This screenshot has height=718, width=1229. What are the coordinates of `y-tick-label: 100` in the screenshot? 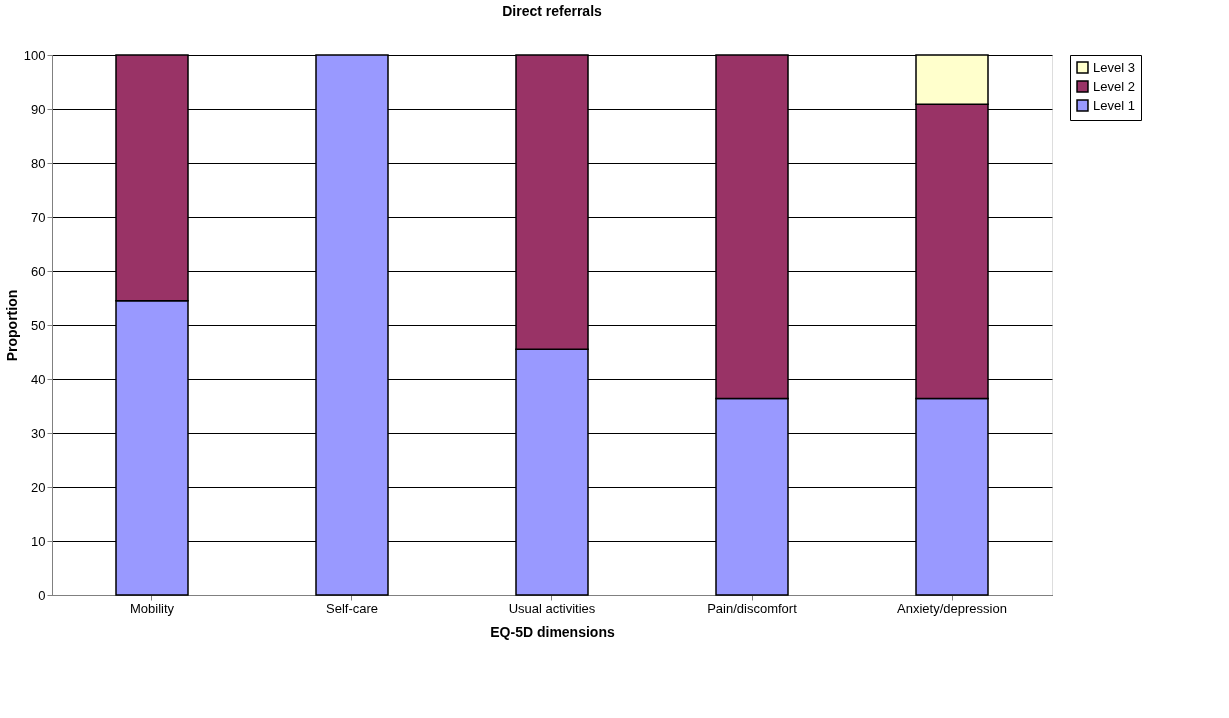 It's located at (34, 55).